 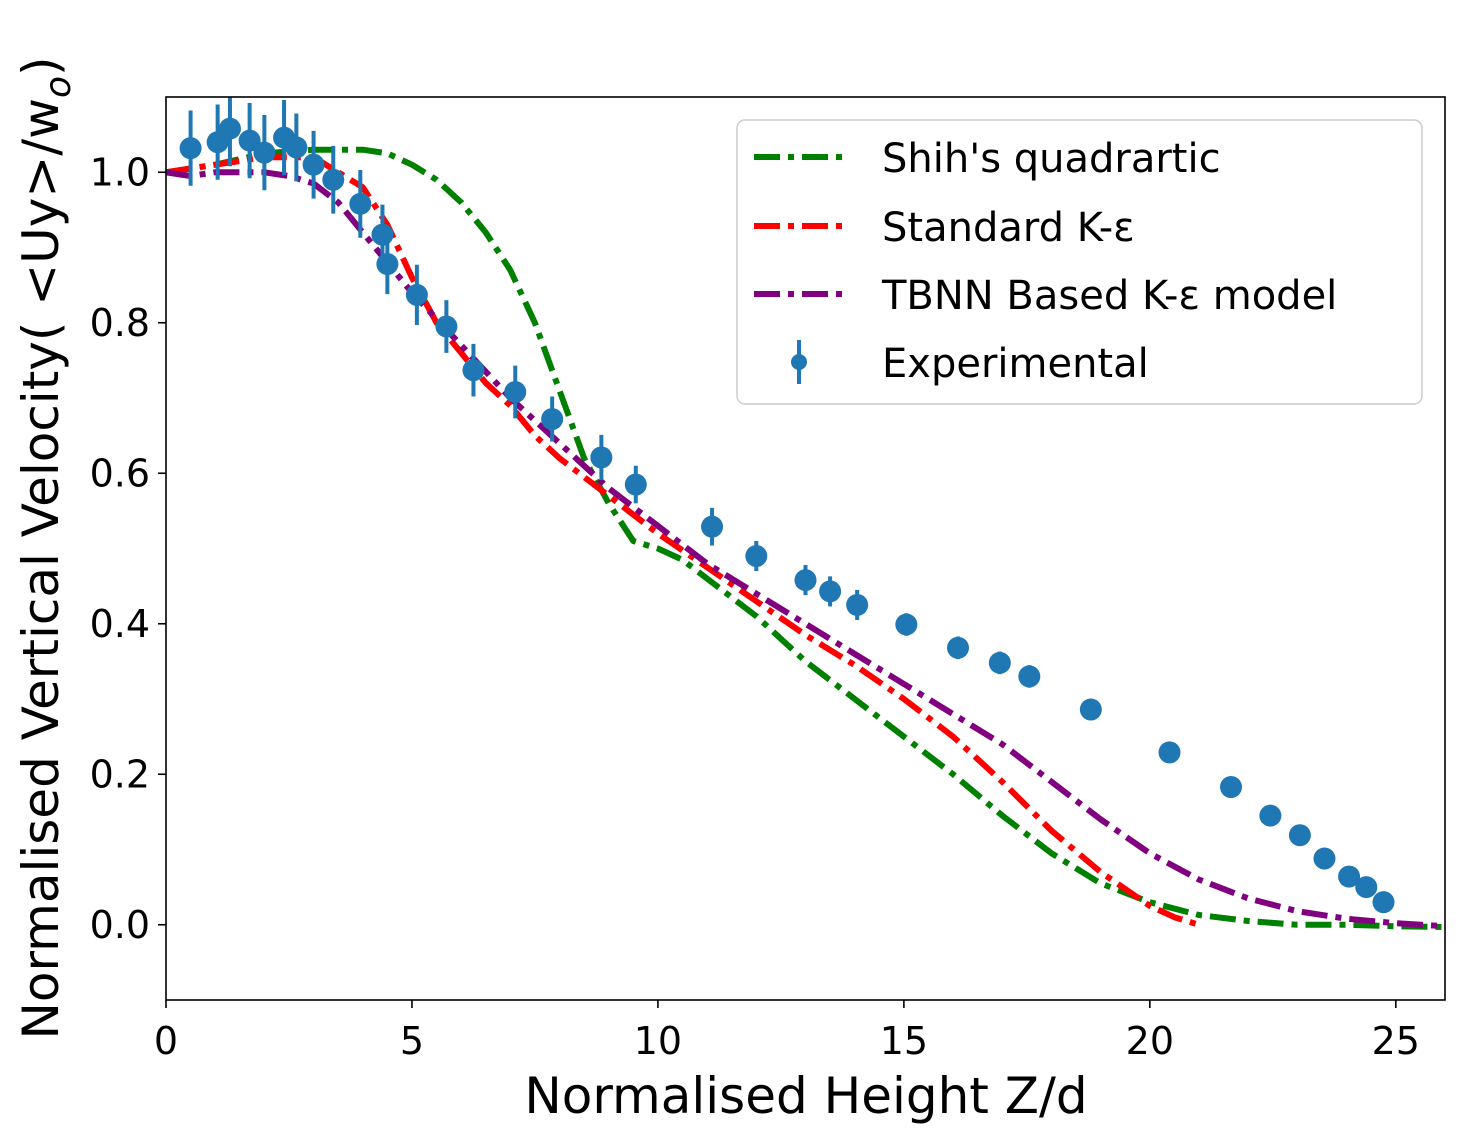 I want to click on y-tick-label: 0.6, so click(x=120, y=473).